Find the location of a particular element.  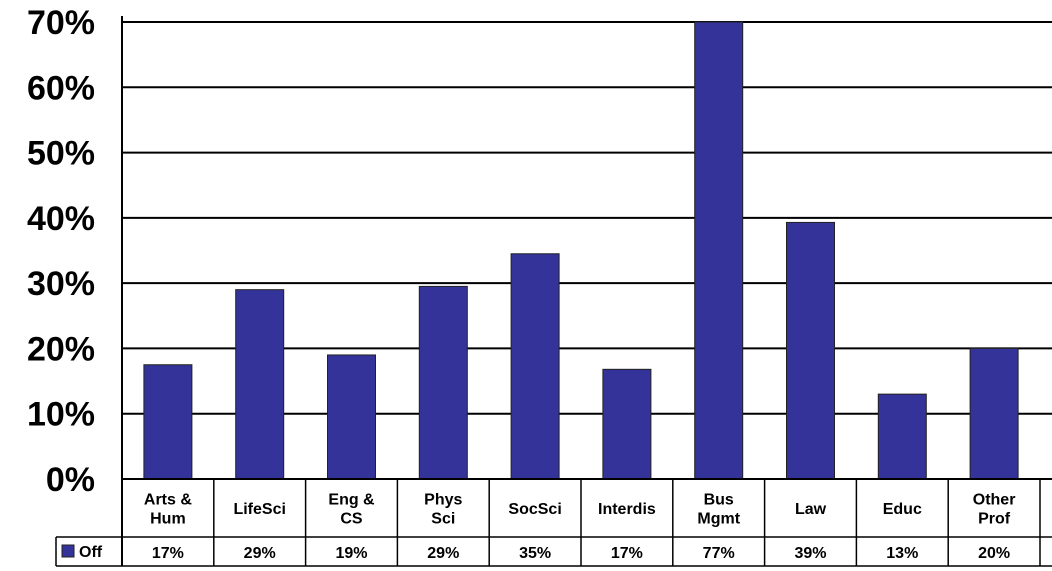

y-tick-label: 30% is located at coordinates (61, 284).